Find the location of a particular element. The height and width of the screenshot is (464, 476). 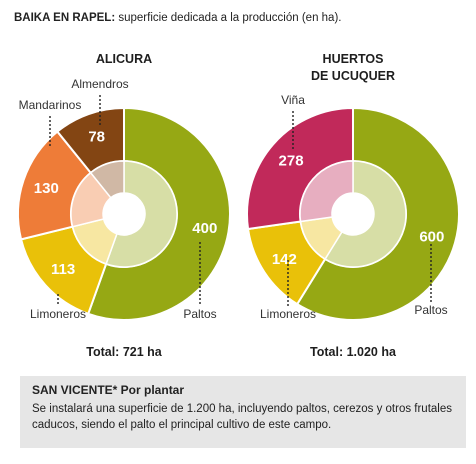

alicura-category-label-almendros: Almendros is located at coordinates (99, 84).